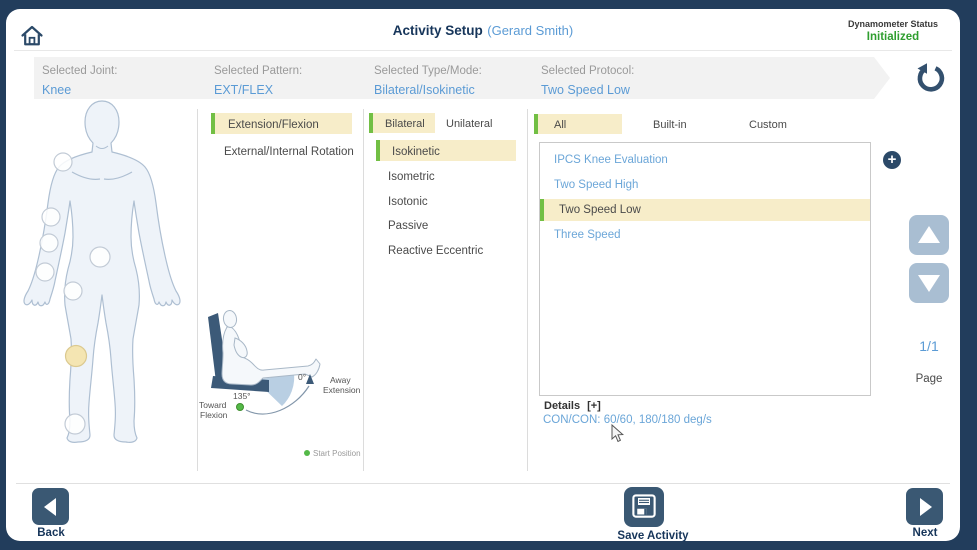 This screenshot has width=977, height=550. Describe the element at coordinates (244, 89) in the screenshot. I see `selected-pattern-value: EXT/FLEX` at that location.